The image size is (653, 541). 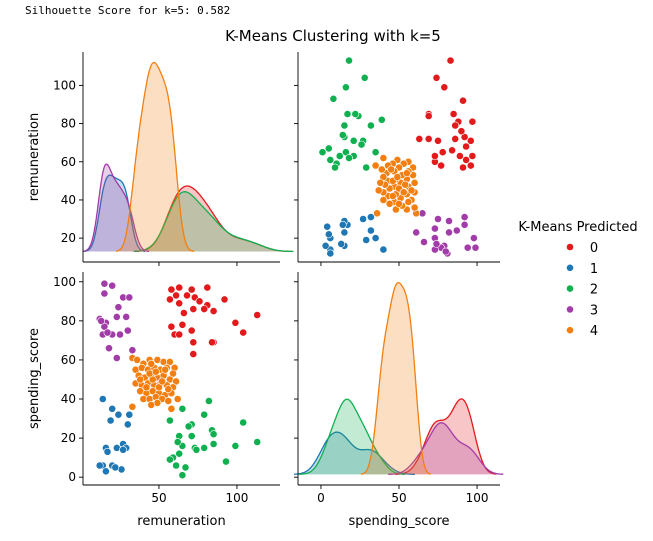 I want to click on y-tick-label: 80, so click(x=68, y=124).